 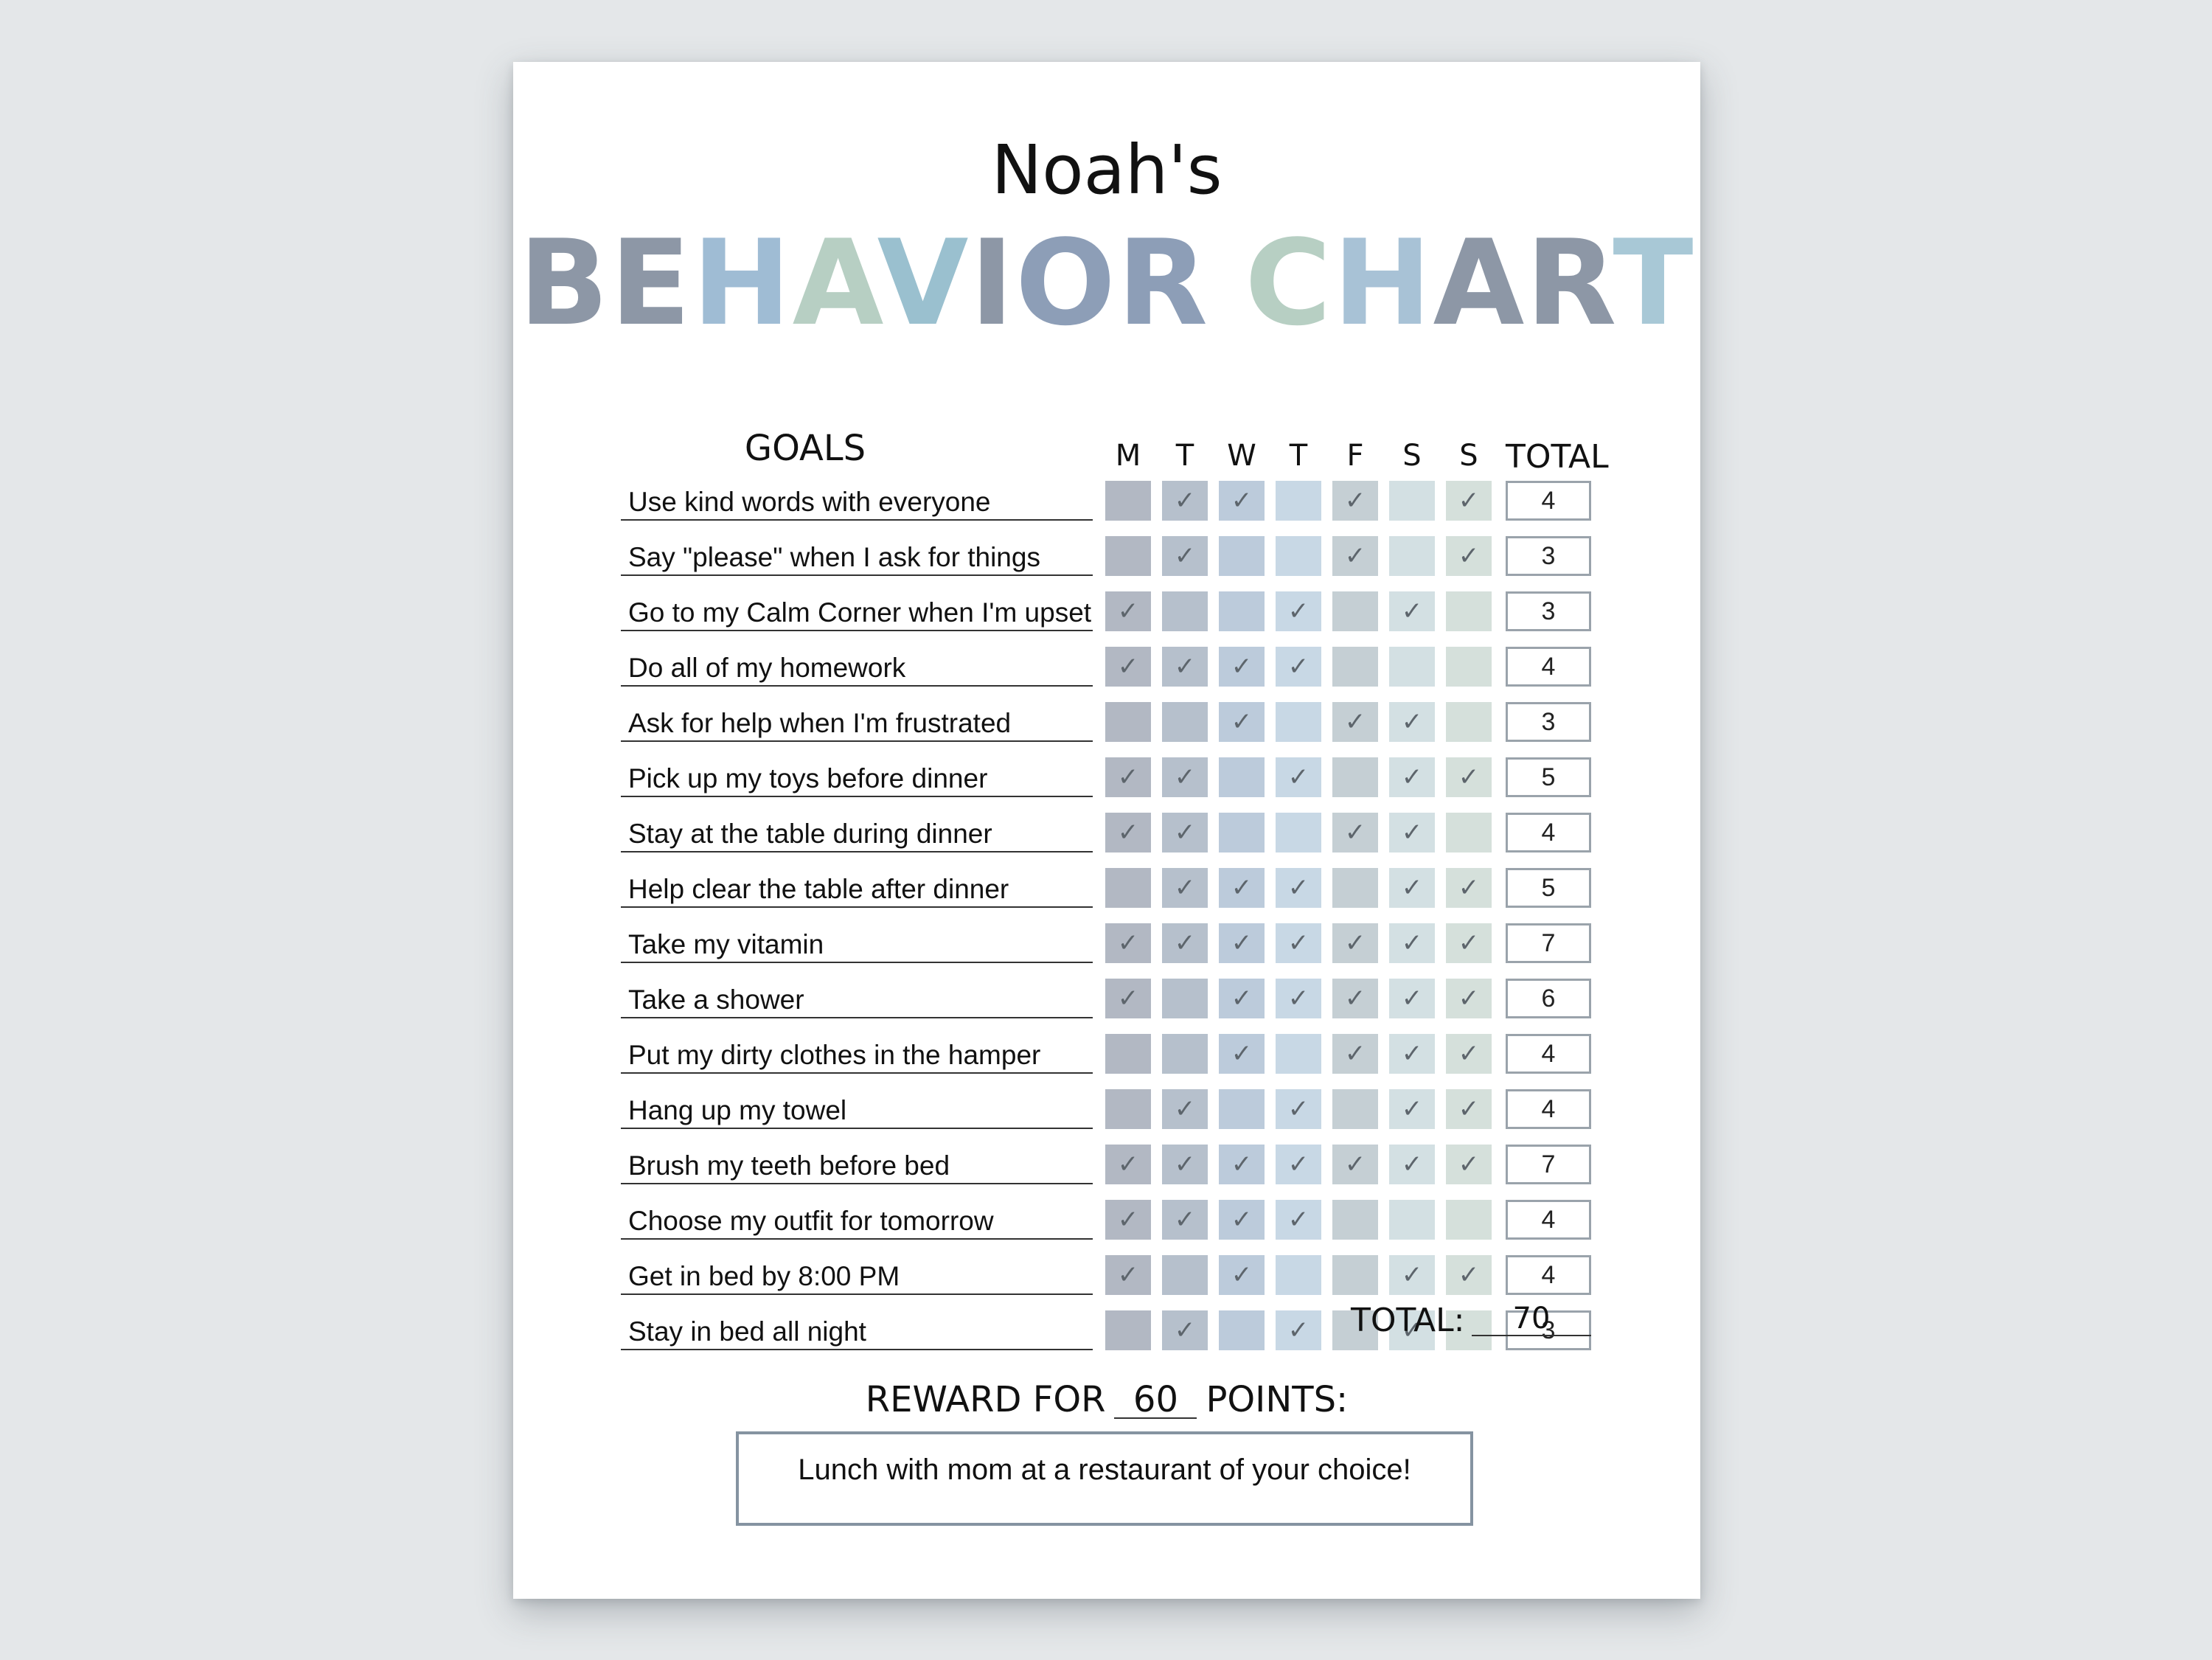 What do you see at coordinates (1548, 1164) in the screenshot?
I see `row-total-box: 7` at bounding box center [1548, 1164].